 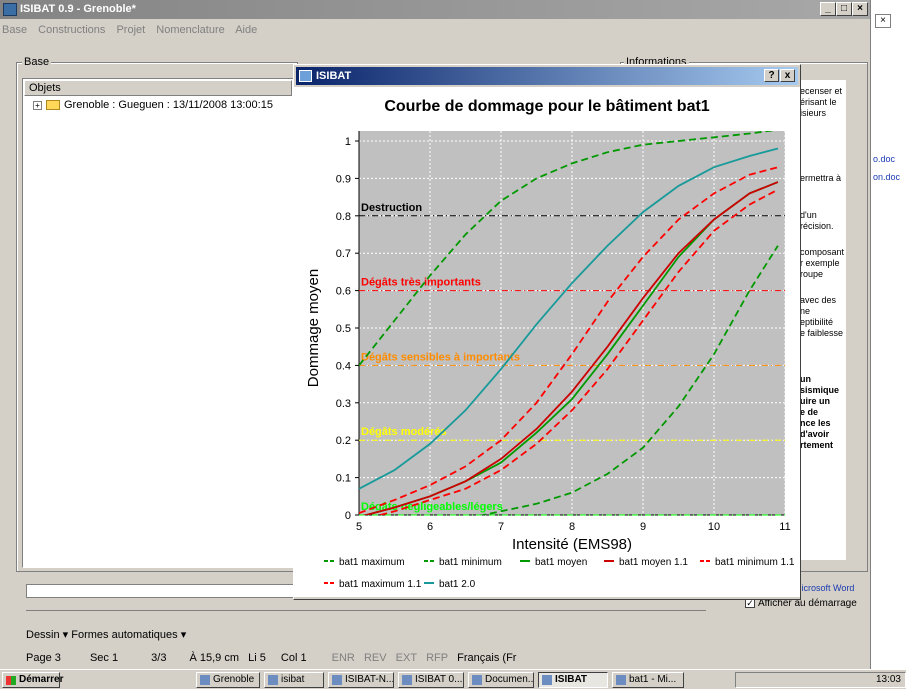 I want to click on y-tick-label: 0.8, so click(x=343, y=217).